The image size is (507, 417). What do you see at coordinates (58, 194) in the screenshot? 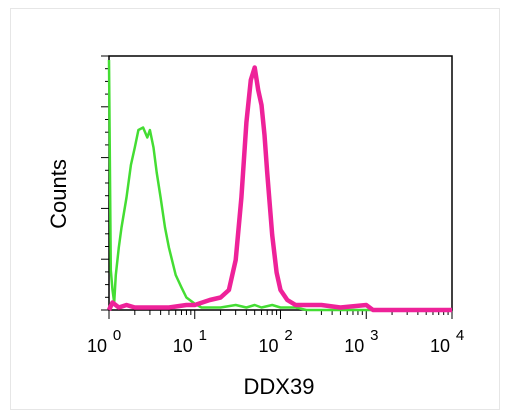
I see `y-axis-label: Counts` at bounding box center [58, 194].